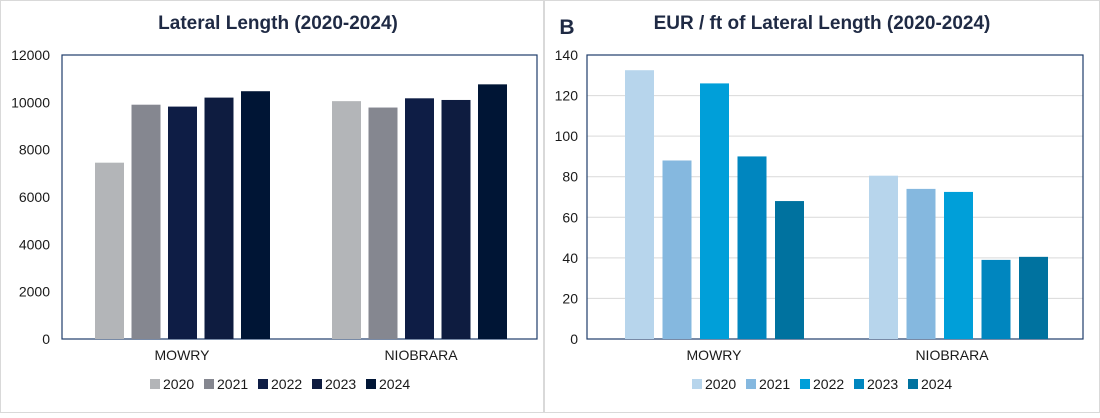 The image size is (1100, 418). What do you see at coordinates (1033, 297) in the screenshot?
I see `panel-b-bar-niobrara-2024` at bounding box center [1033, 297].